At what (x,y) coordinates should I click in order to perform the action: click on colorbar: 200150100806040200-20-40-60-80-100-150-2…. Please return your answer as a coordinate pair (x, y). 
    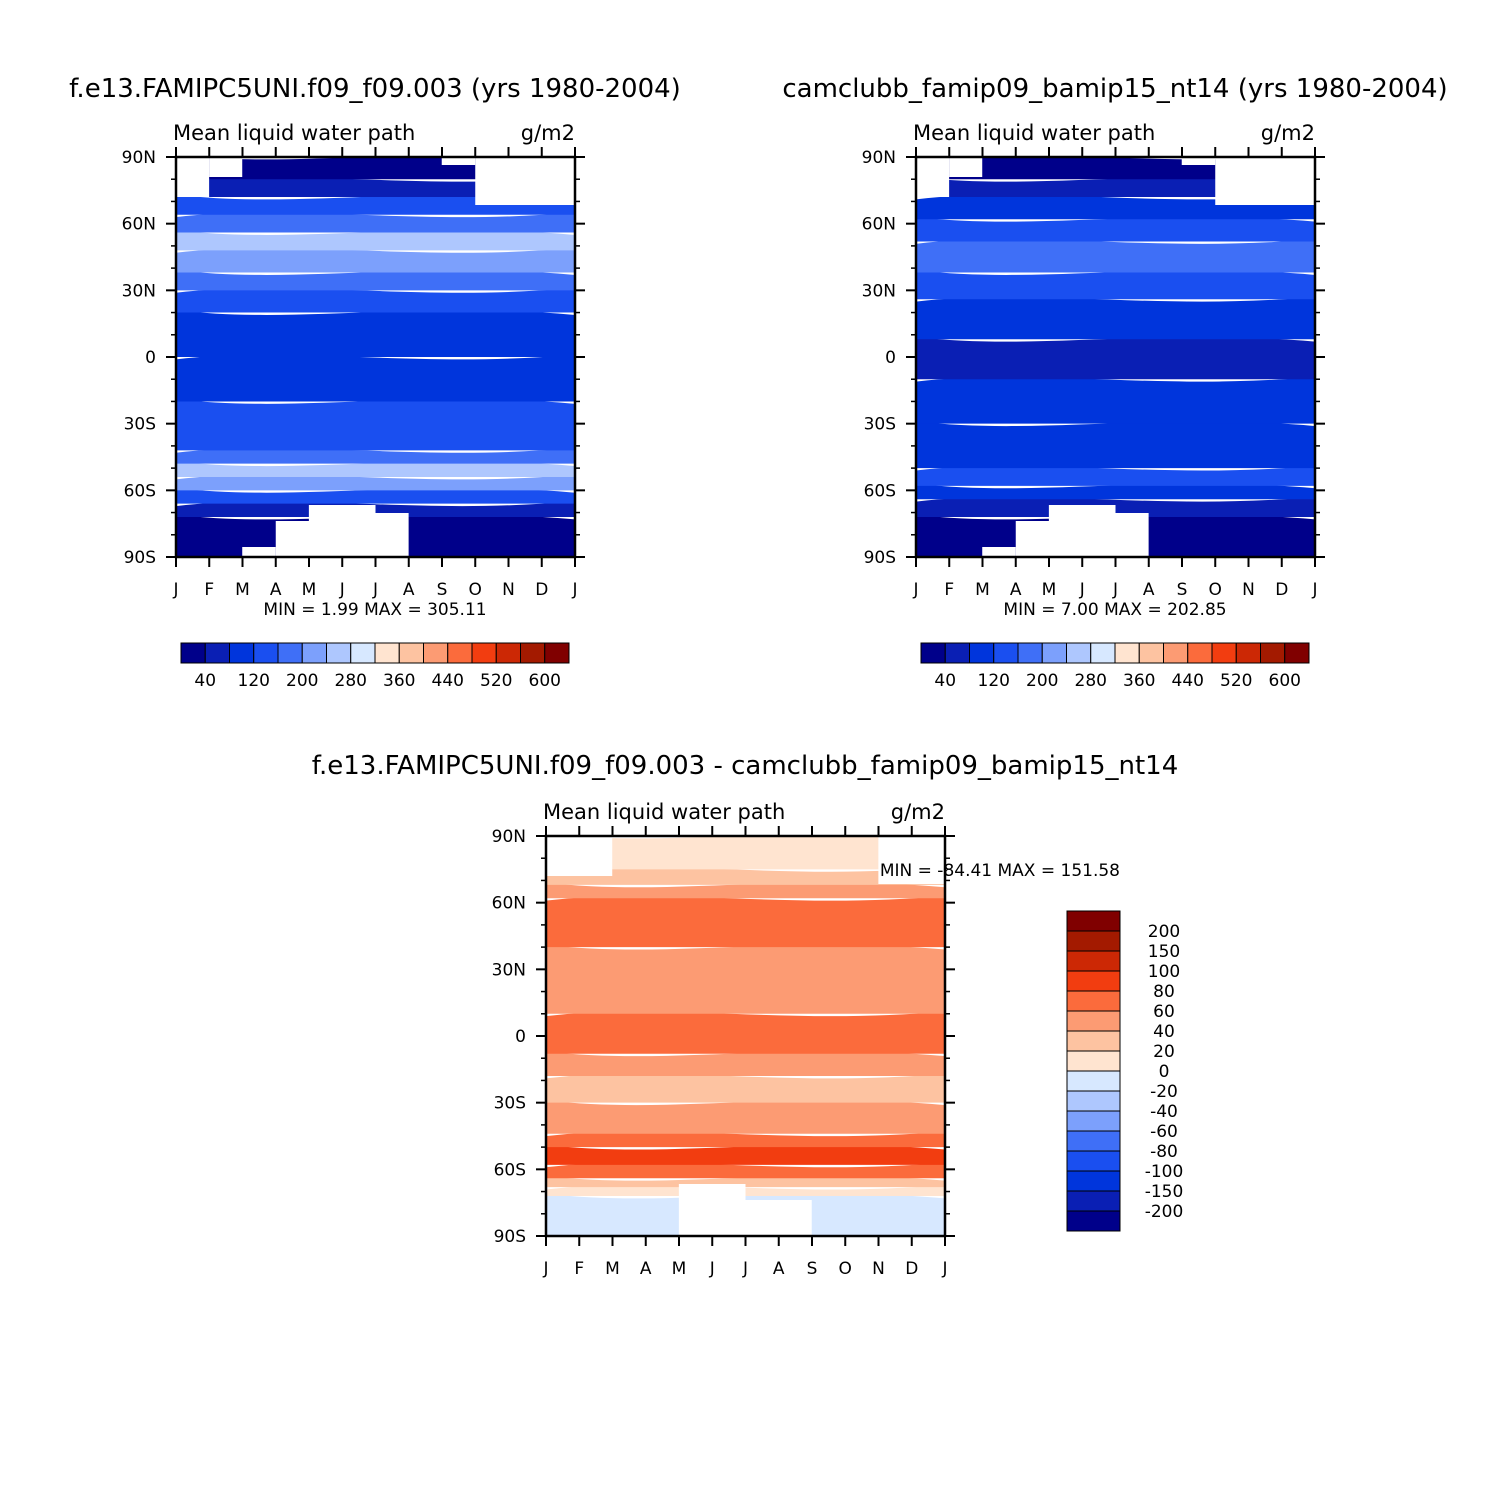
    Looking at the image, I should click on (1125, 1071).